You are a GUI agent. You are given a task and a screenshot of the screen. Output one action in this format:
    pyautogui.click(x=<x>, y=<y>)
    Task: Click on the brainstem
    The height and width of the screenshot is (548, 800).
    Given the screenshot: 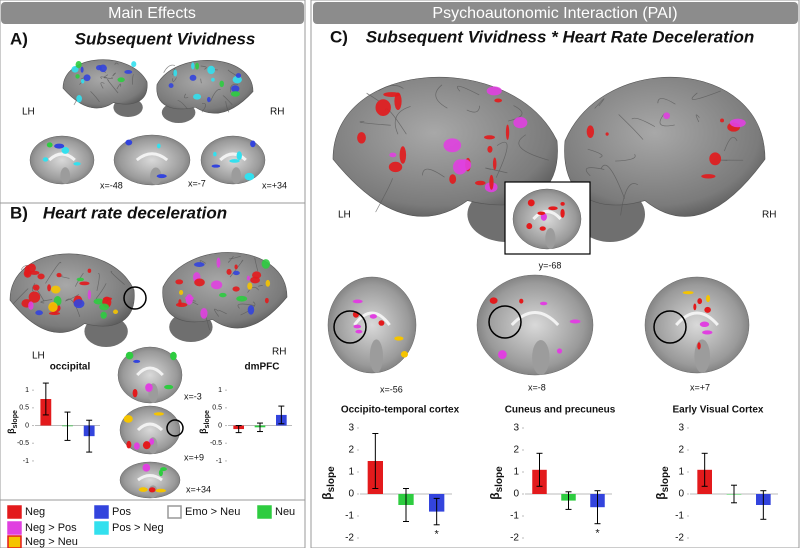 What is the action you would take?
    pyautogui.click(x=702, y=356)
    